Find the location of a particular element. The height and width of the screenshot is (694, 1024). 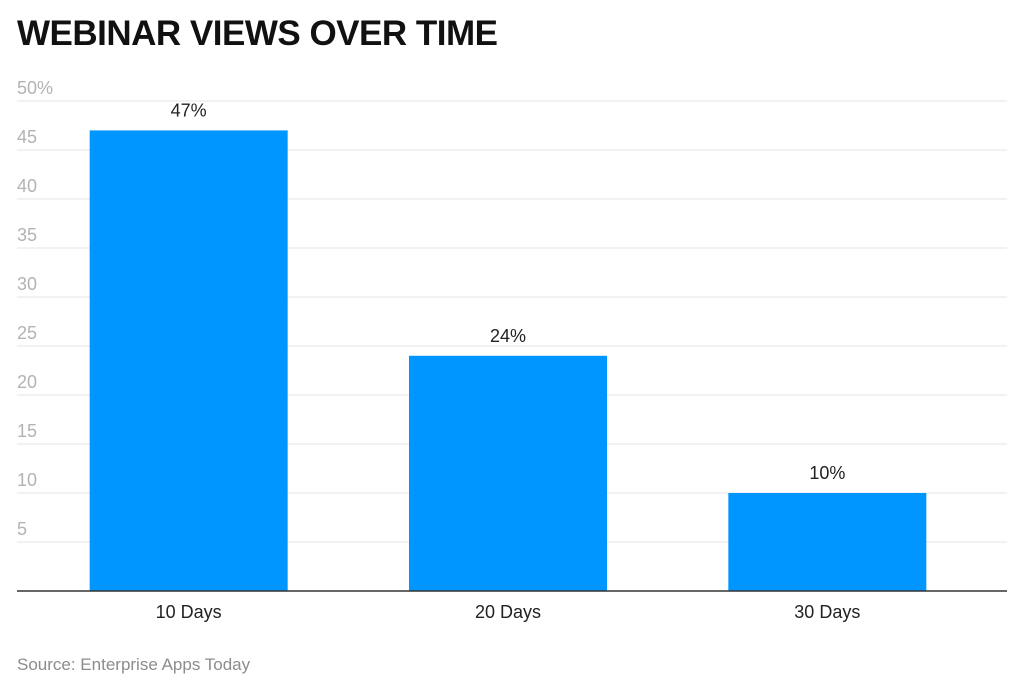

y-tick-label: 10 is located at coordinates (27, 480).